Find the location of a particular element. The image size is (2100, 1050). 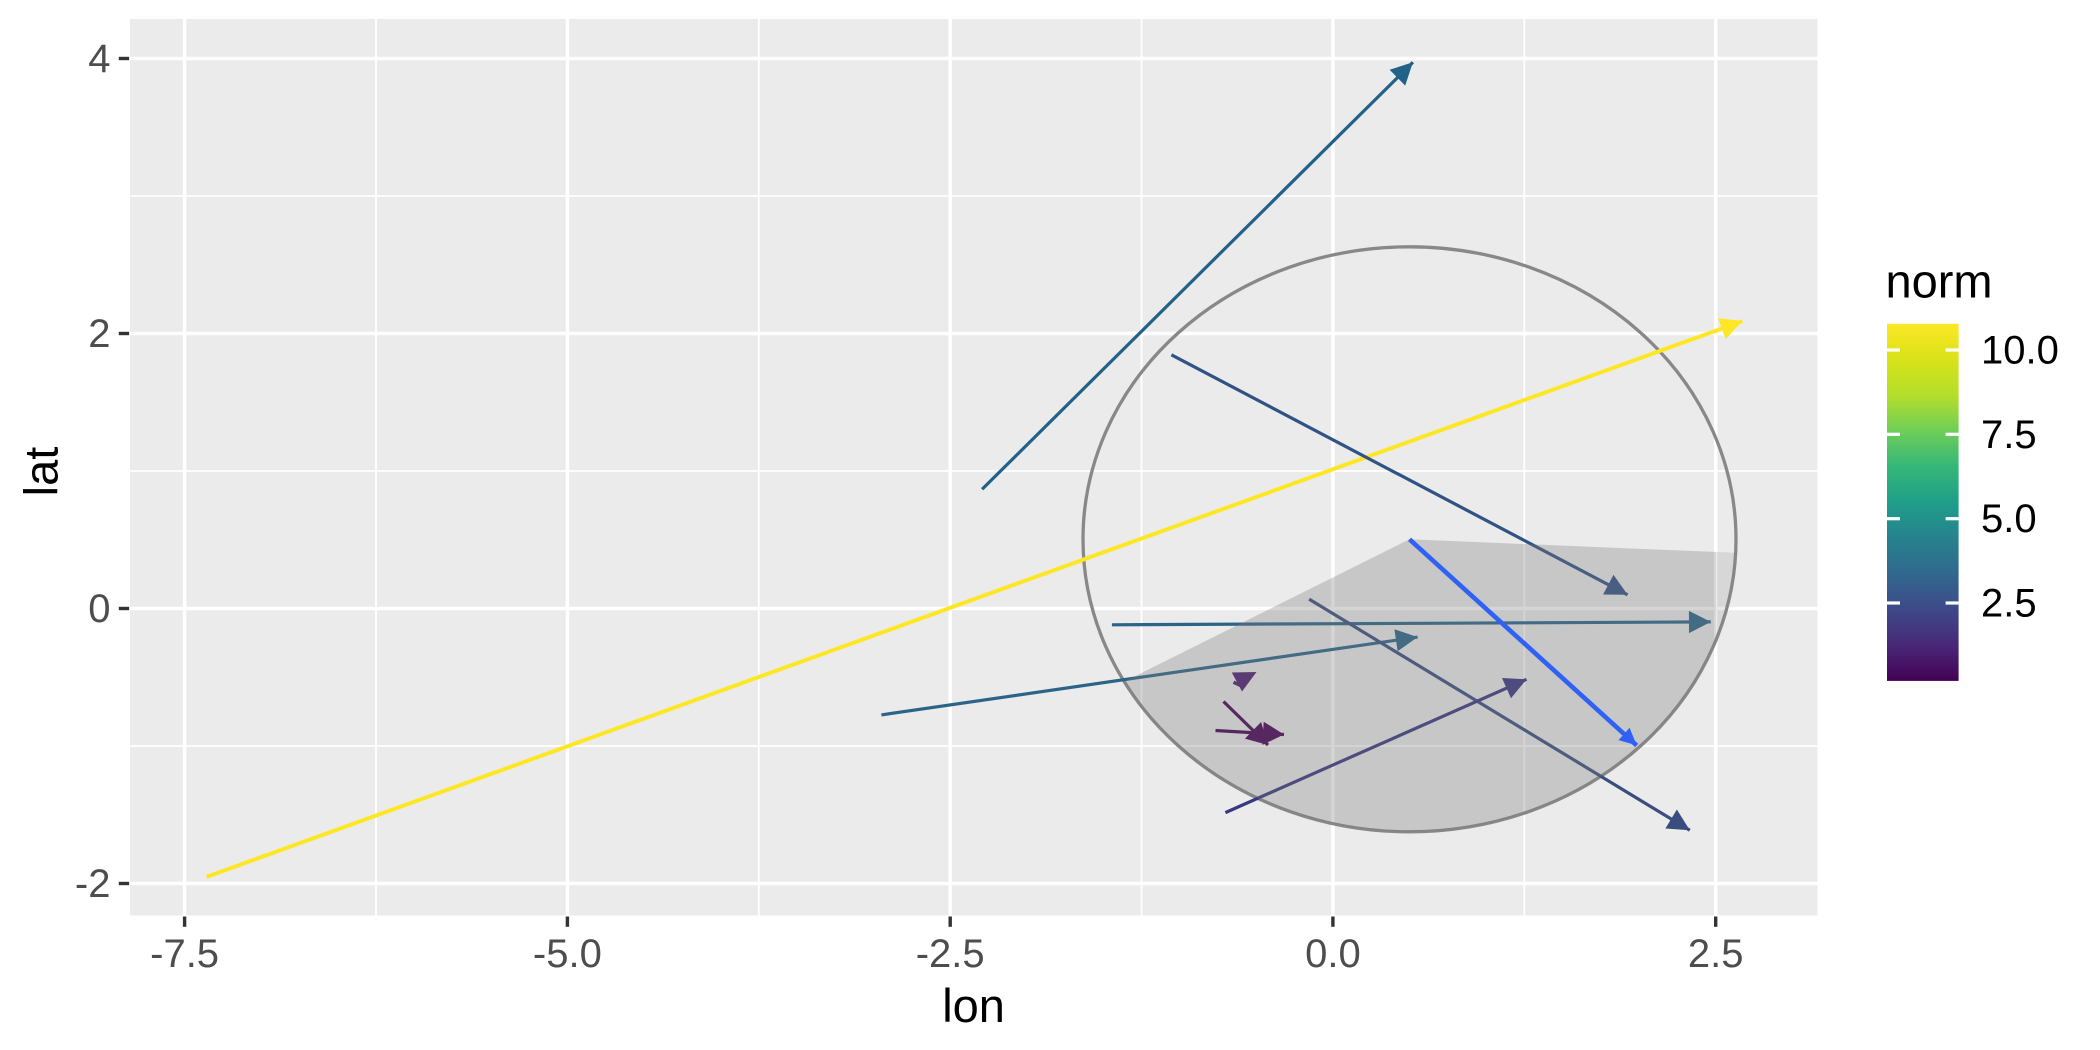

svg-text: 0.0 is located at coordinates (1333, 954).